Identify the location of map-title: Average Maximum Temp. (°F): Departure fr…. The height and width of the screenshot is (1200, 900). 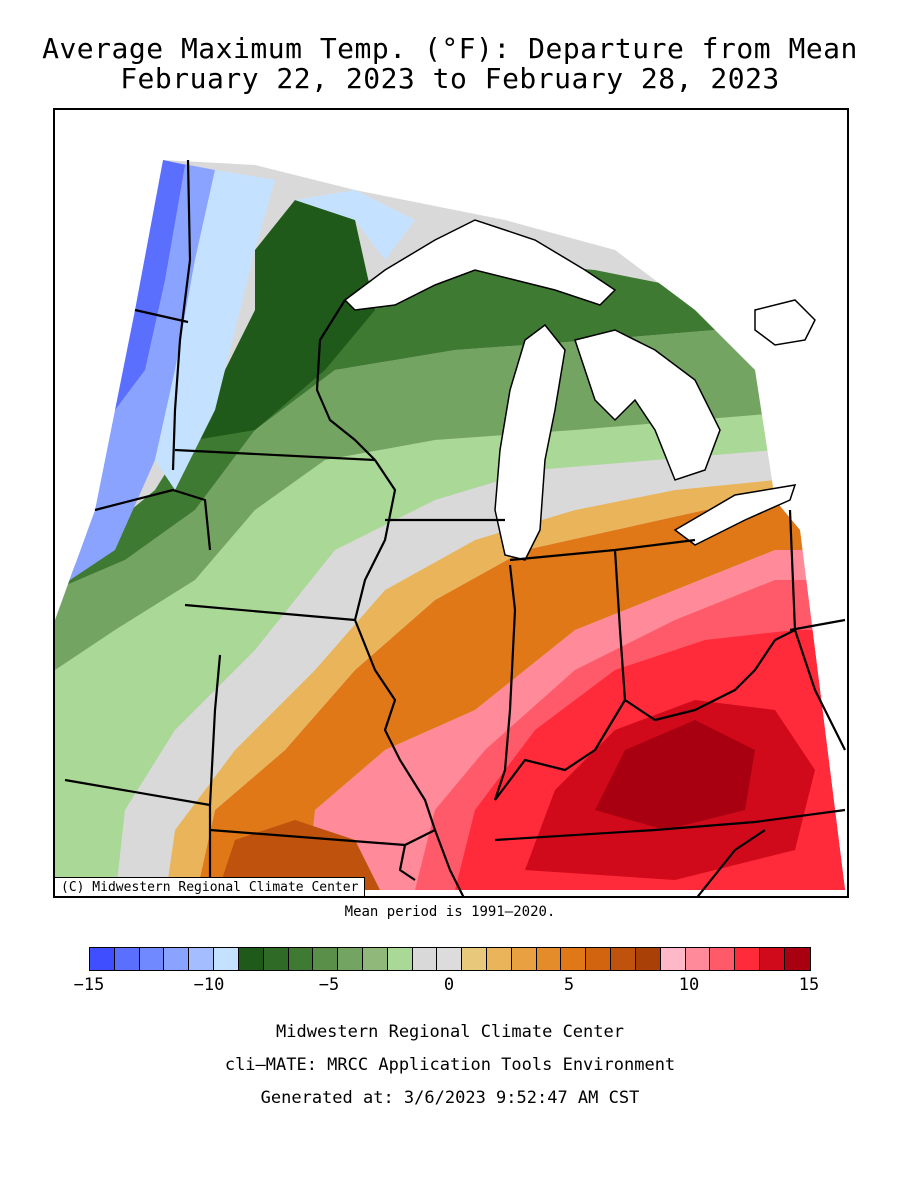
(450, 48).